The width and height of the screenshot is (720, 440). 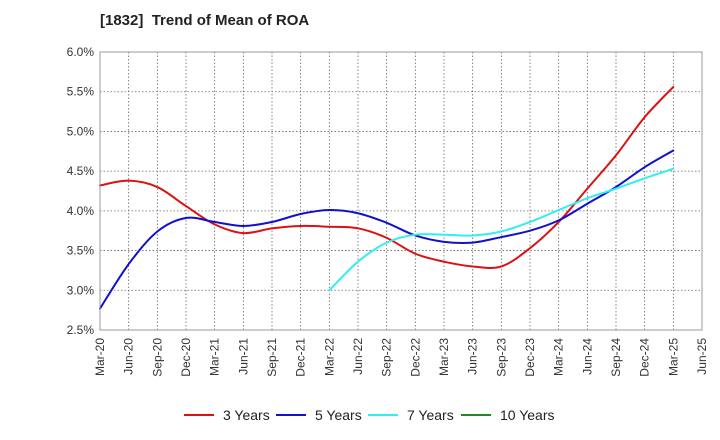 What do you see at coordinates (81, 171) in the screenshot?
I see `y-tick-label: 4.5%` at bounding box center [81, 171].